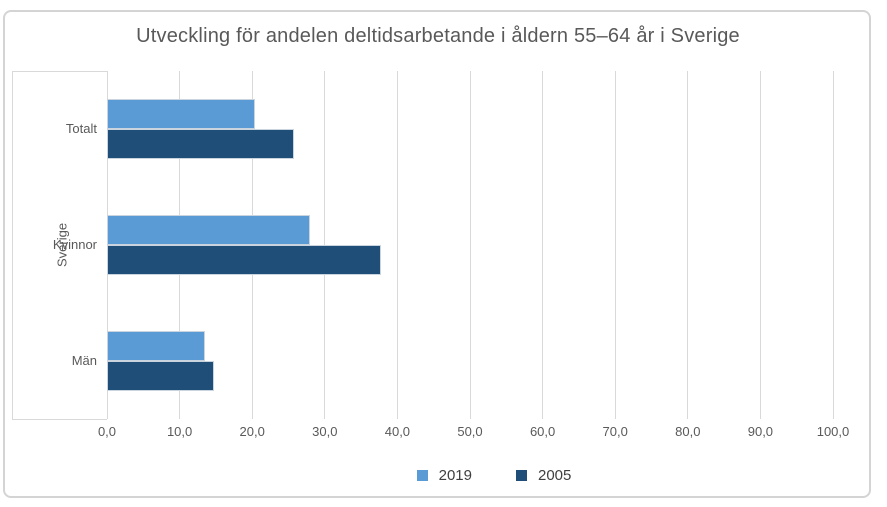  Describe the element at coordinates (209, 230) in the screenshot. I see `bar-2019-kvinnor` at that location.